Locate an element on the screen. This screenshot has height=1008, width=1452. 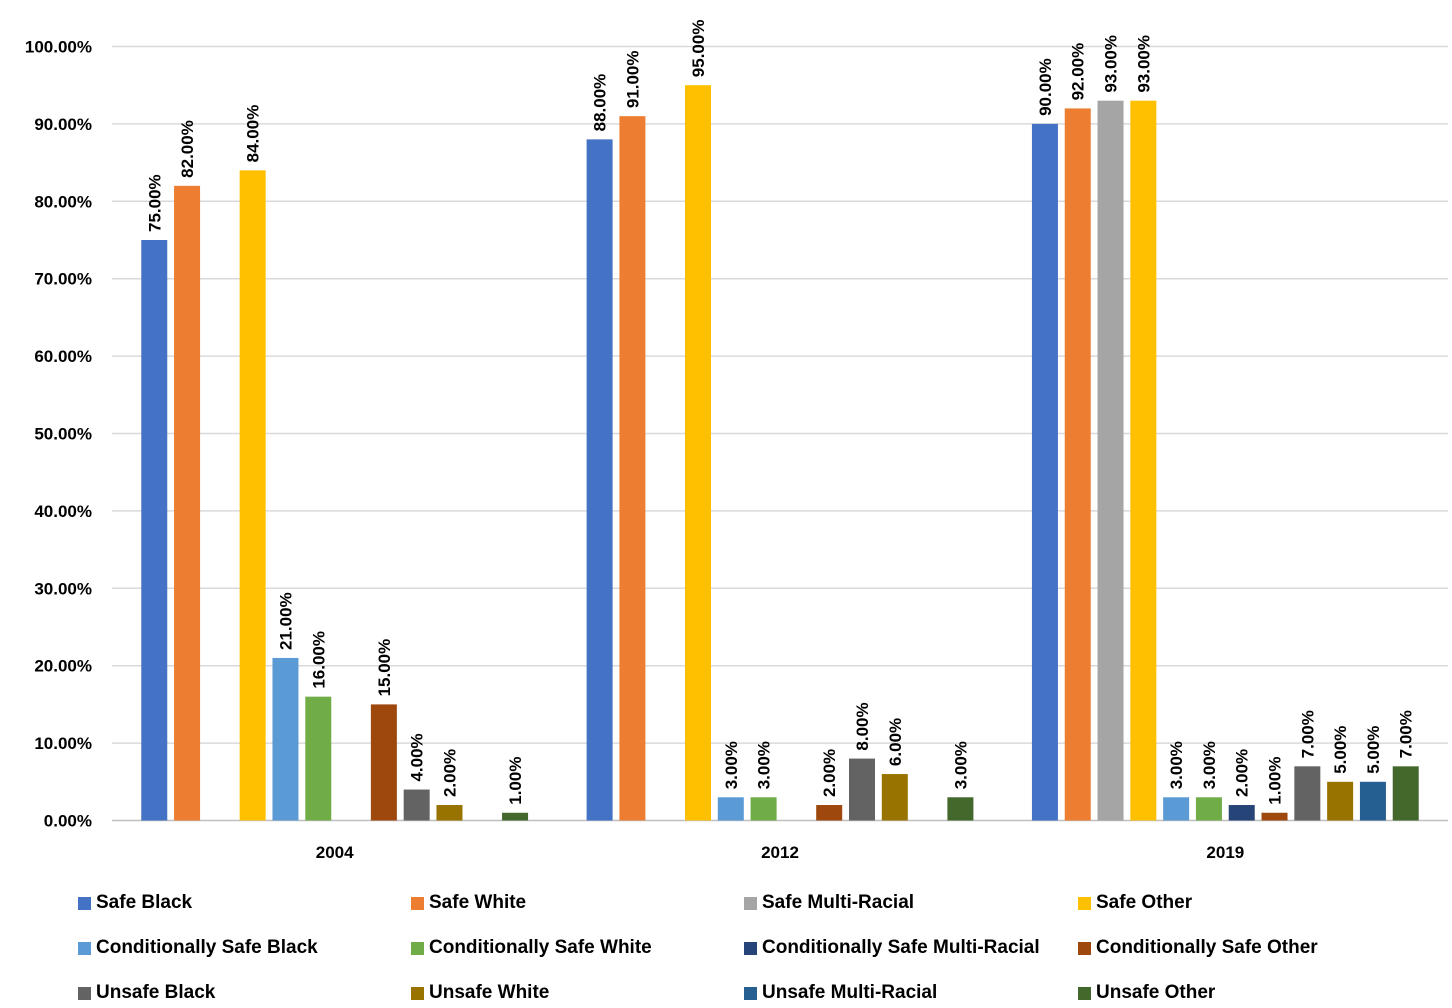
legend-item: Safe Multi-Racial is located at coordinates (829, 903).